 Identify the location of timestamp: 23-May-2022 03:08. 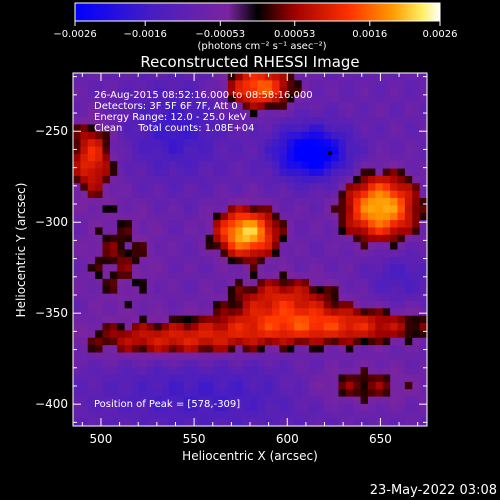
(433, 490).